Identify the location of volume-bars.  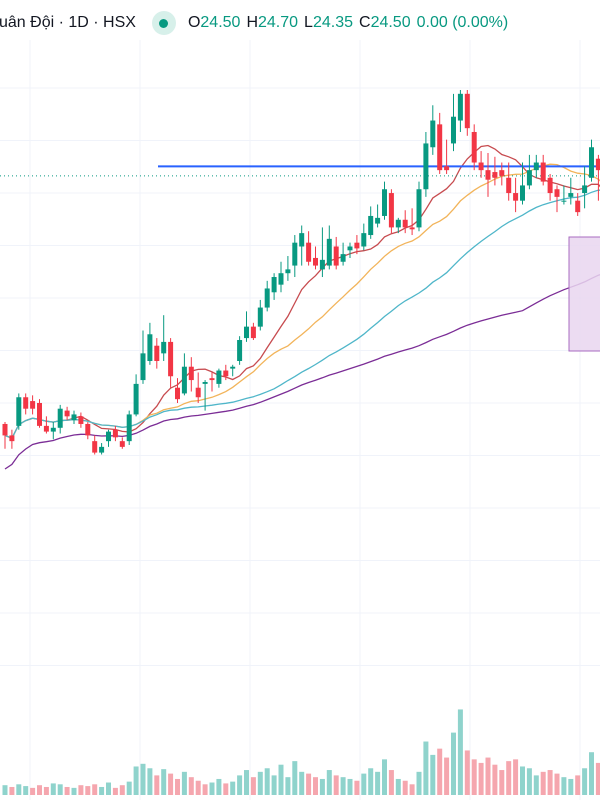
(301, 752).